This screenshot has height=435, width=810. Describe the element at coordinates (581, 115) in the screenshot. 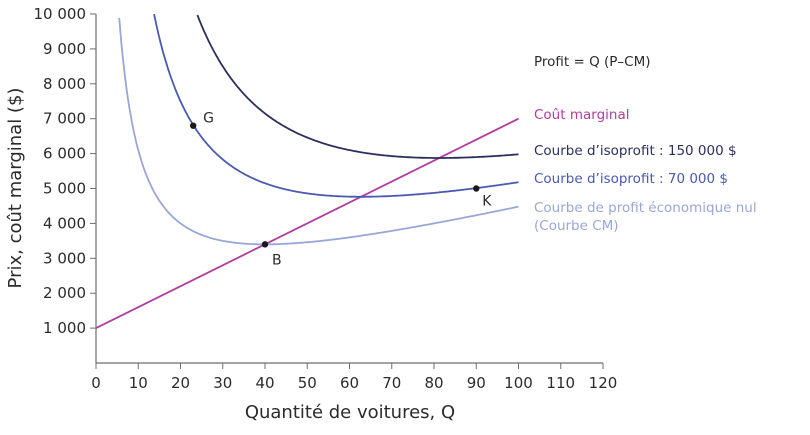

I see `legend-marginal-cost: Coût marginal` at that location.